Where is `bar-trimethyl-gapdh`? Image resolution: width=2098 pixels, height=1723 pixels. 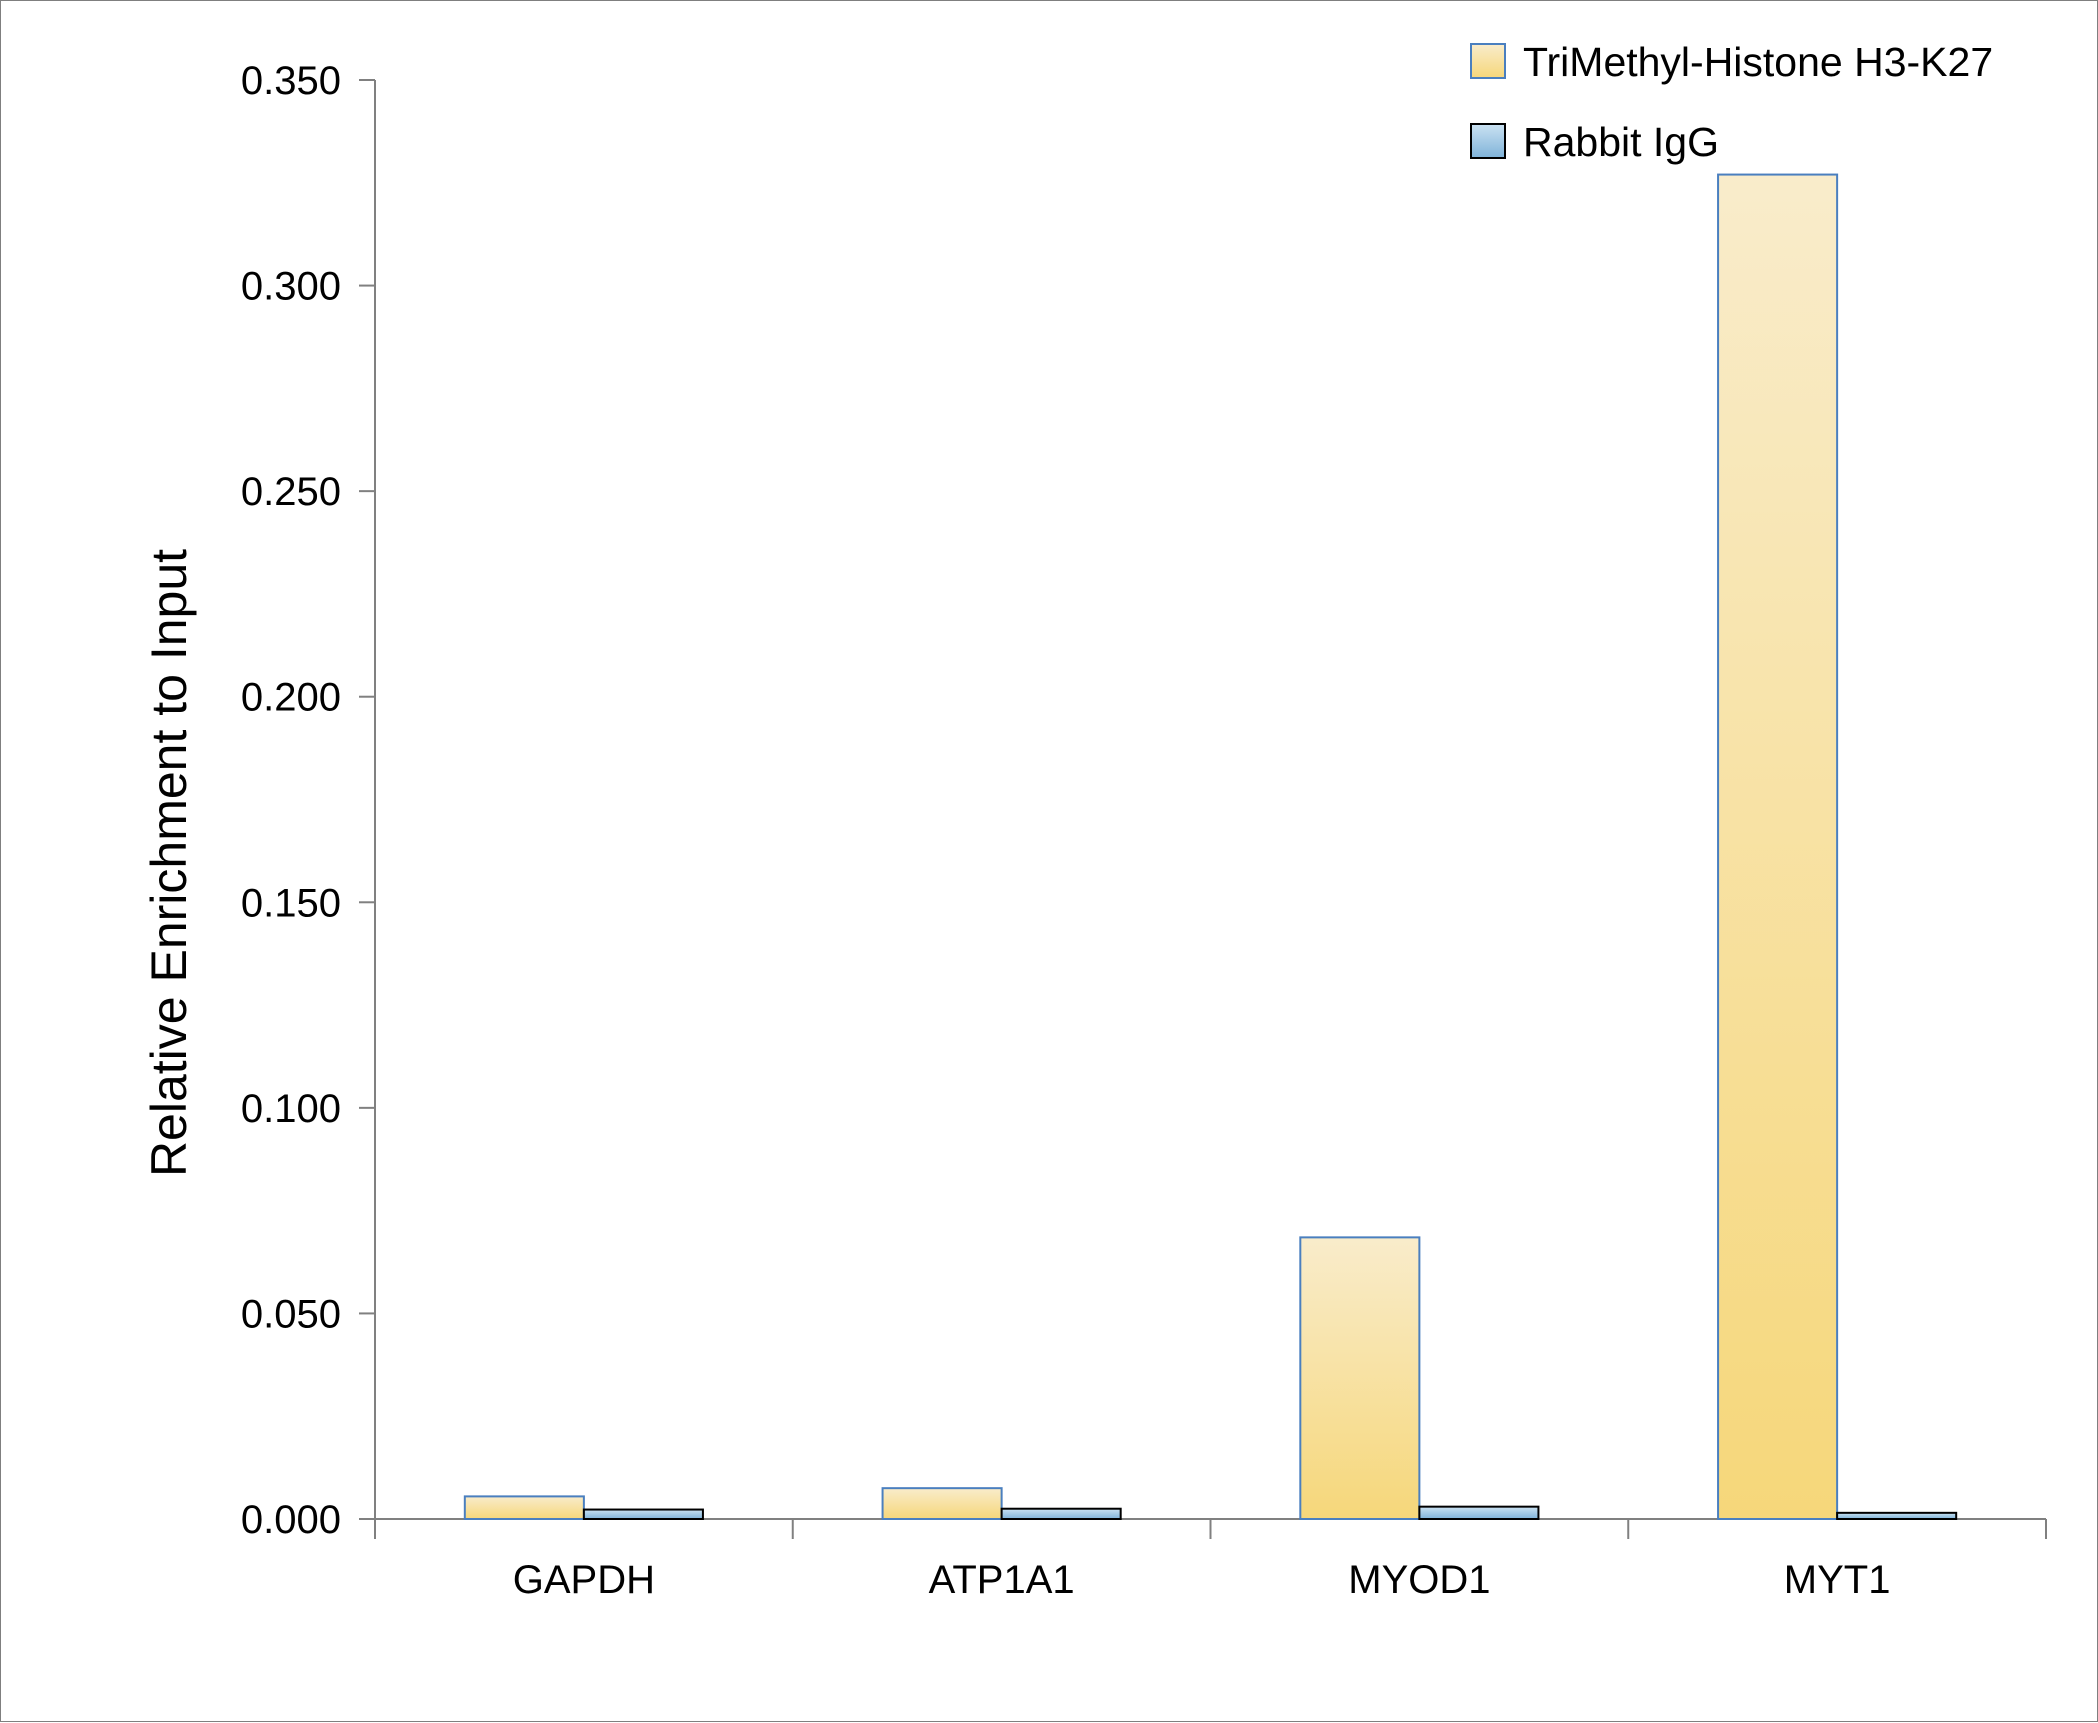 bar-trimethyl-gapdh is located at coordinates (524, 1507).